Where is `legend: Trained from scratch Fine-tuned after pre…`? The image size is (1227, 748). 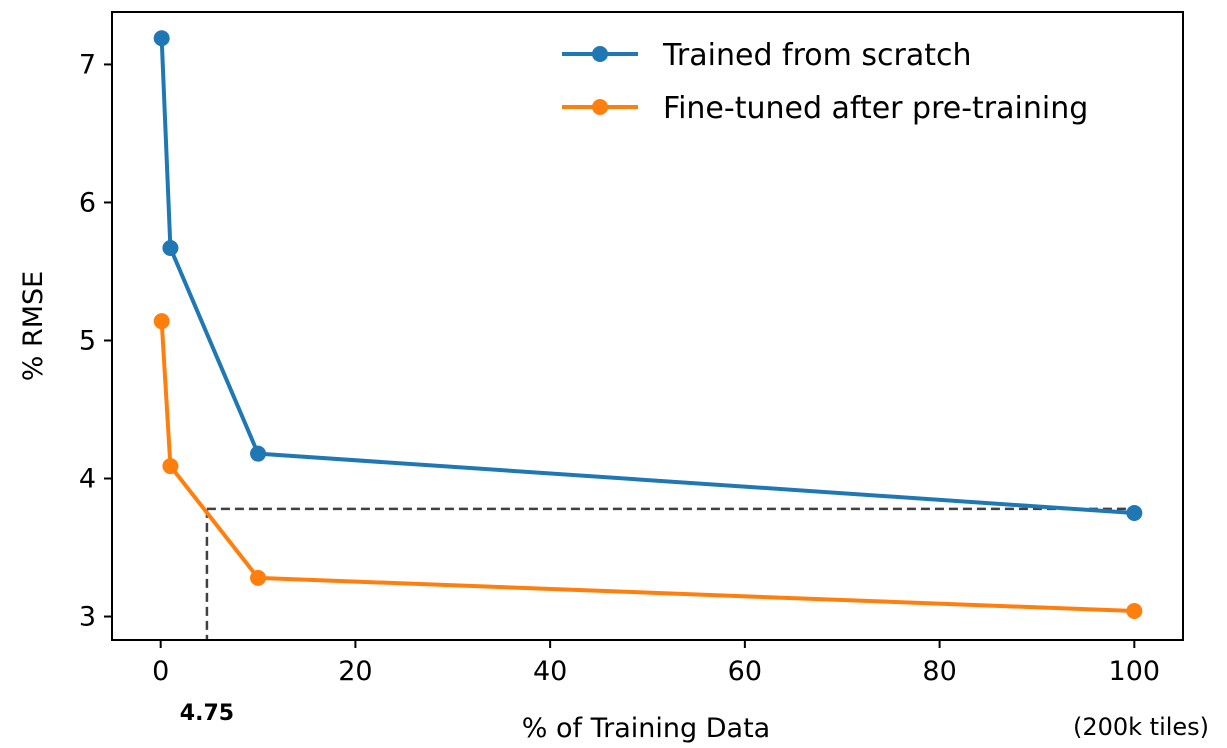 legend: Trained from scratch Fine-tuned after pre… is located at coordinates (825, 82).